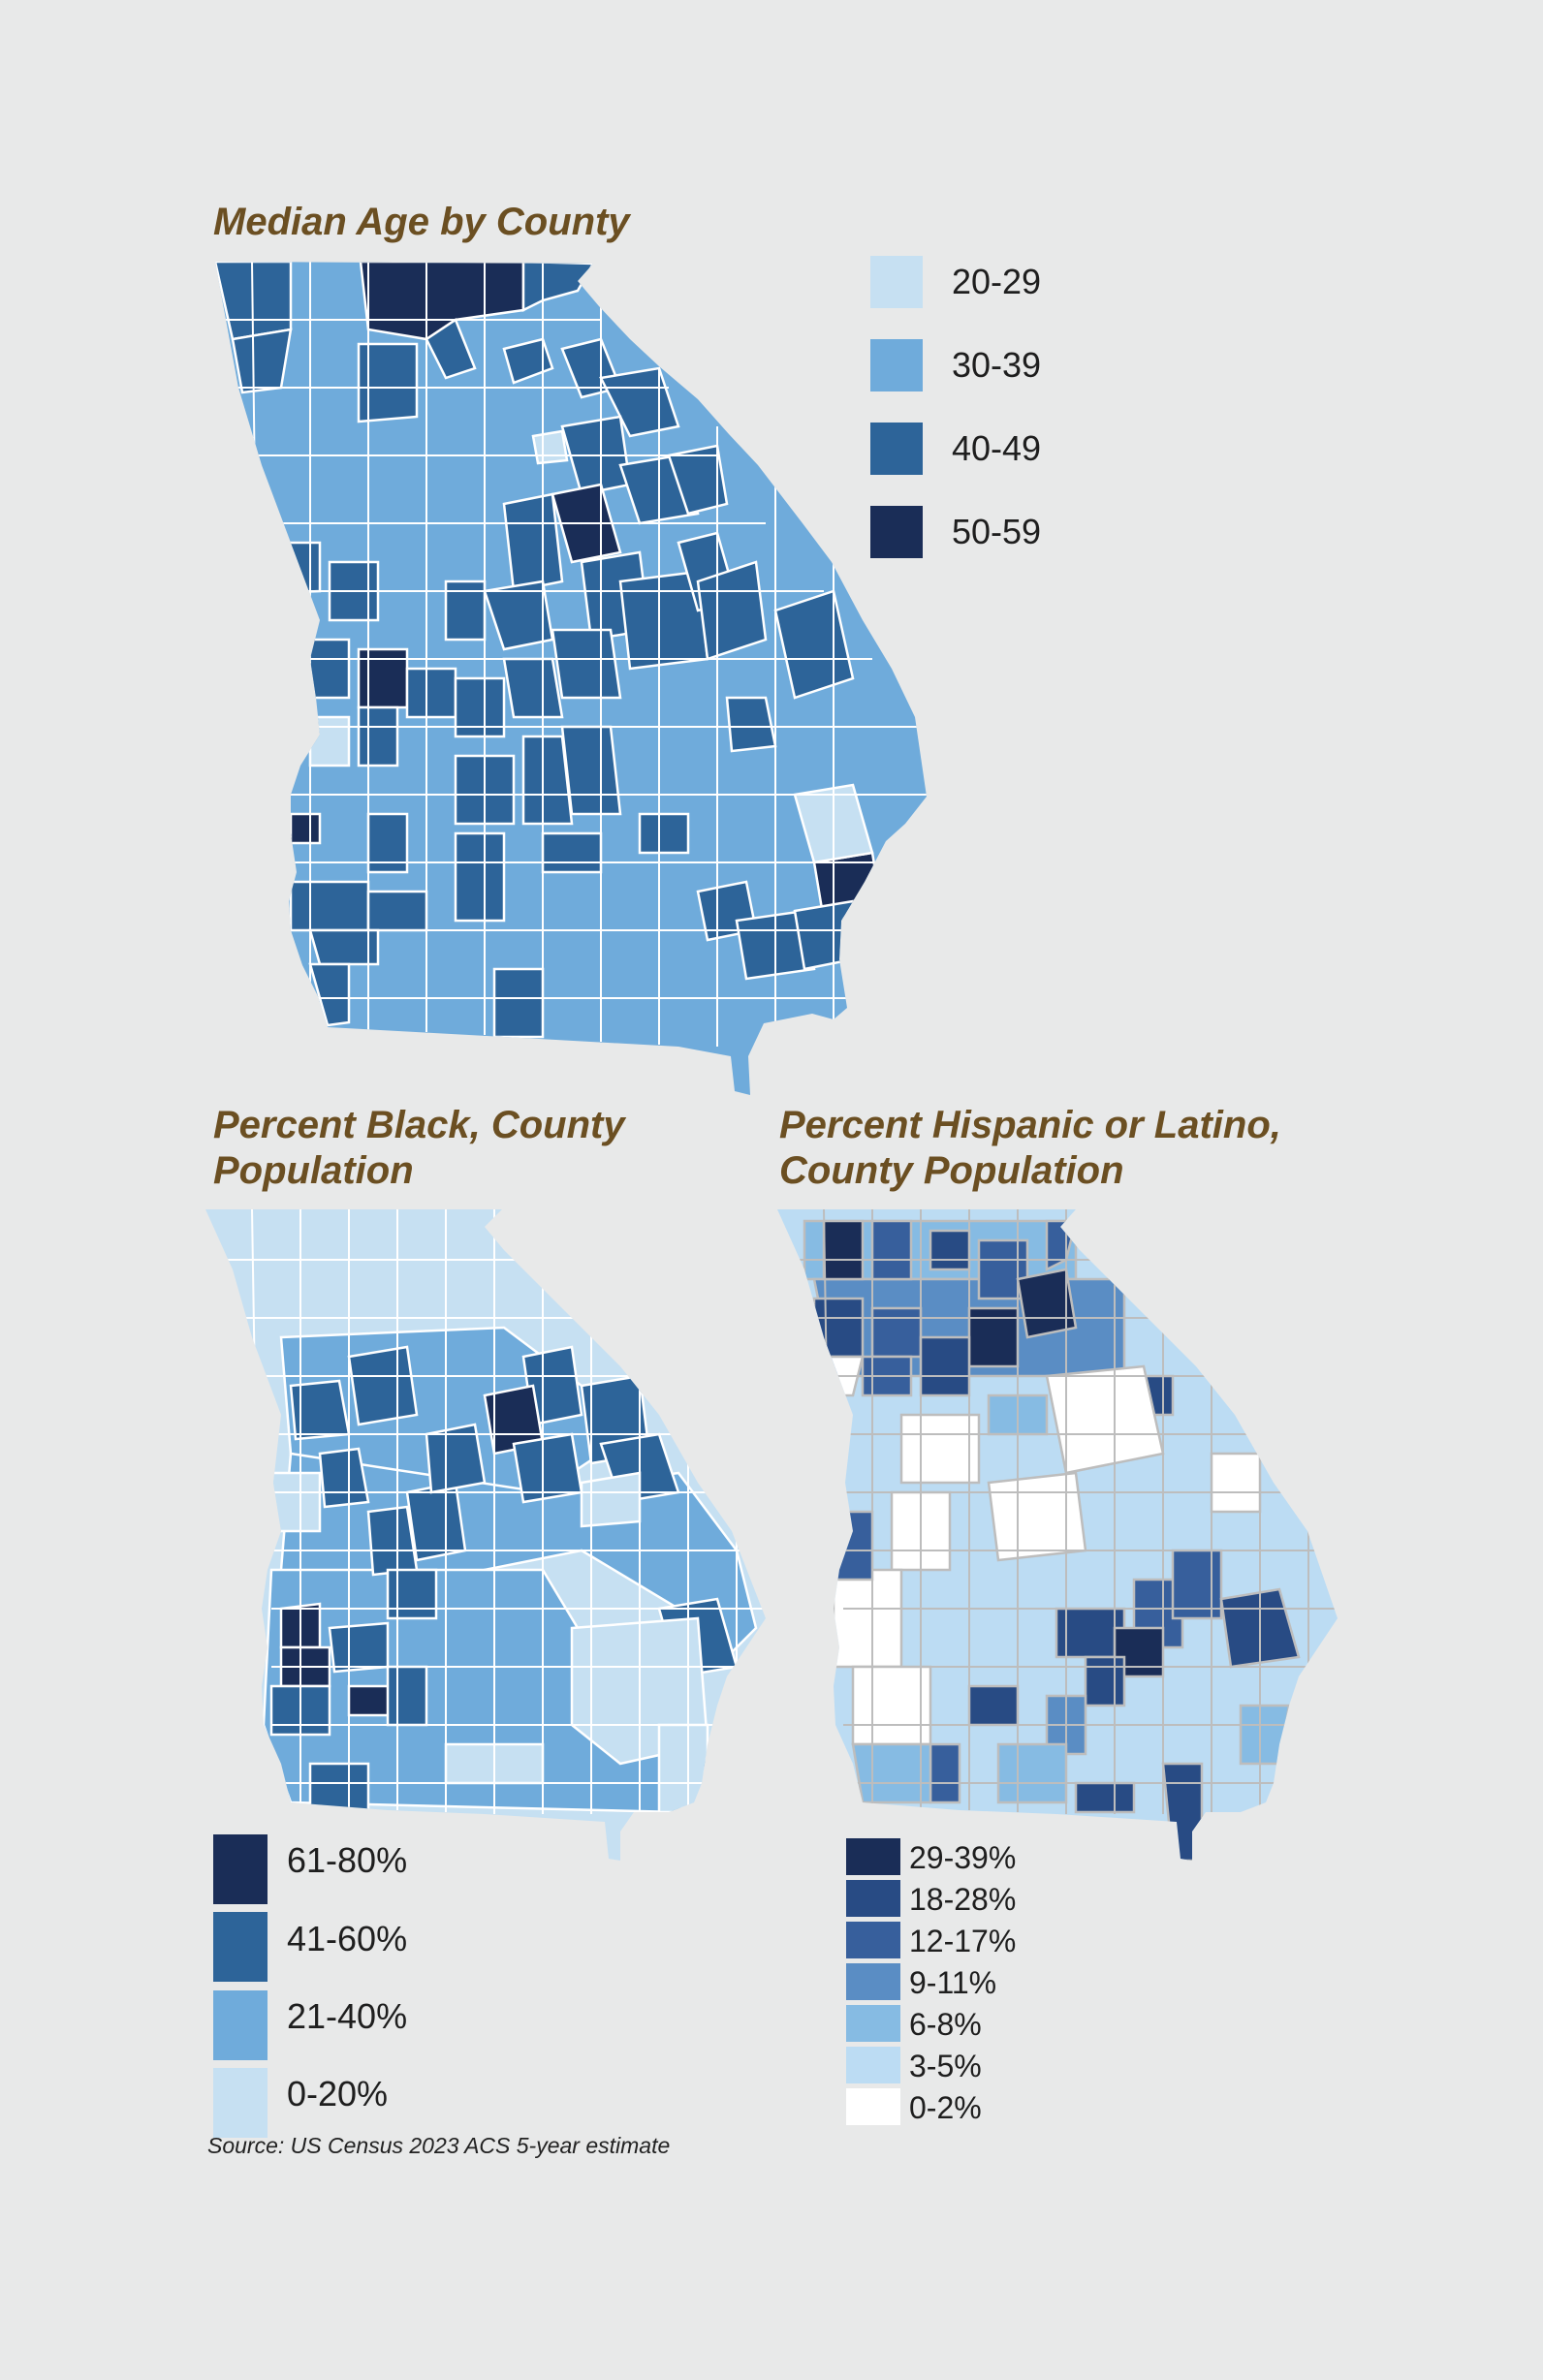 Image resolution: width=1543 pixels, height=2380 pixels. I want to click on legend-label-41-60: 41-60%, so click(347, 1939).